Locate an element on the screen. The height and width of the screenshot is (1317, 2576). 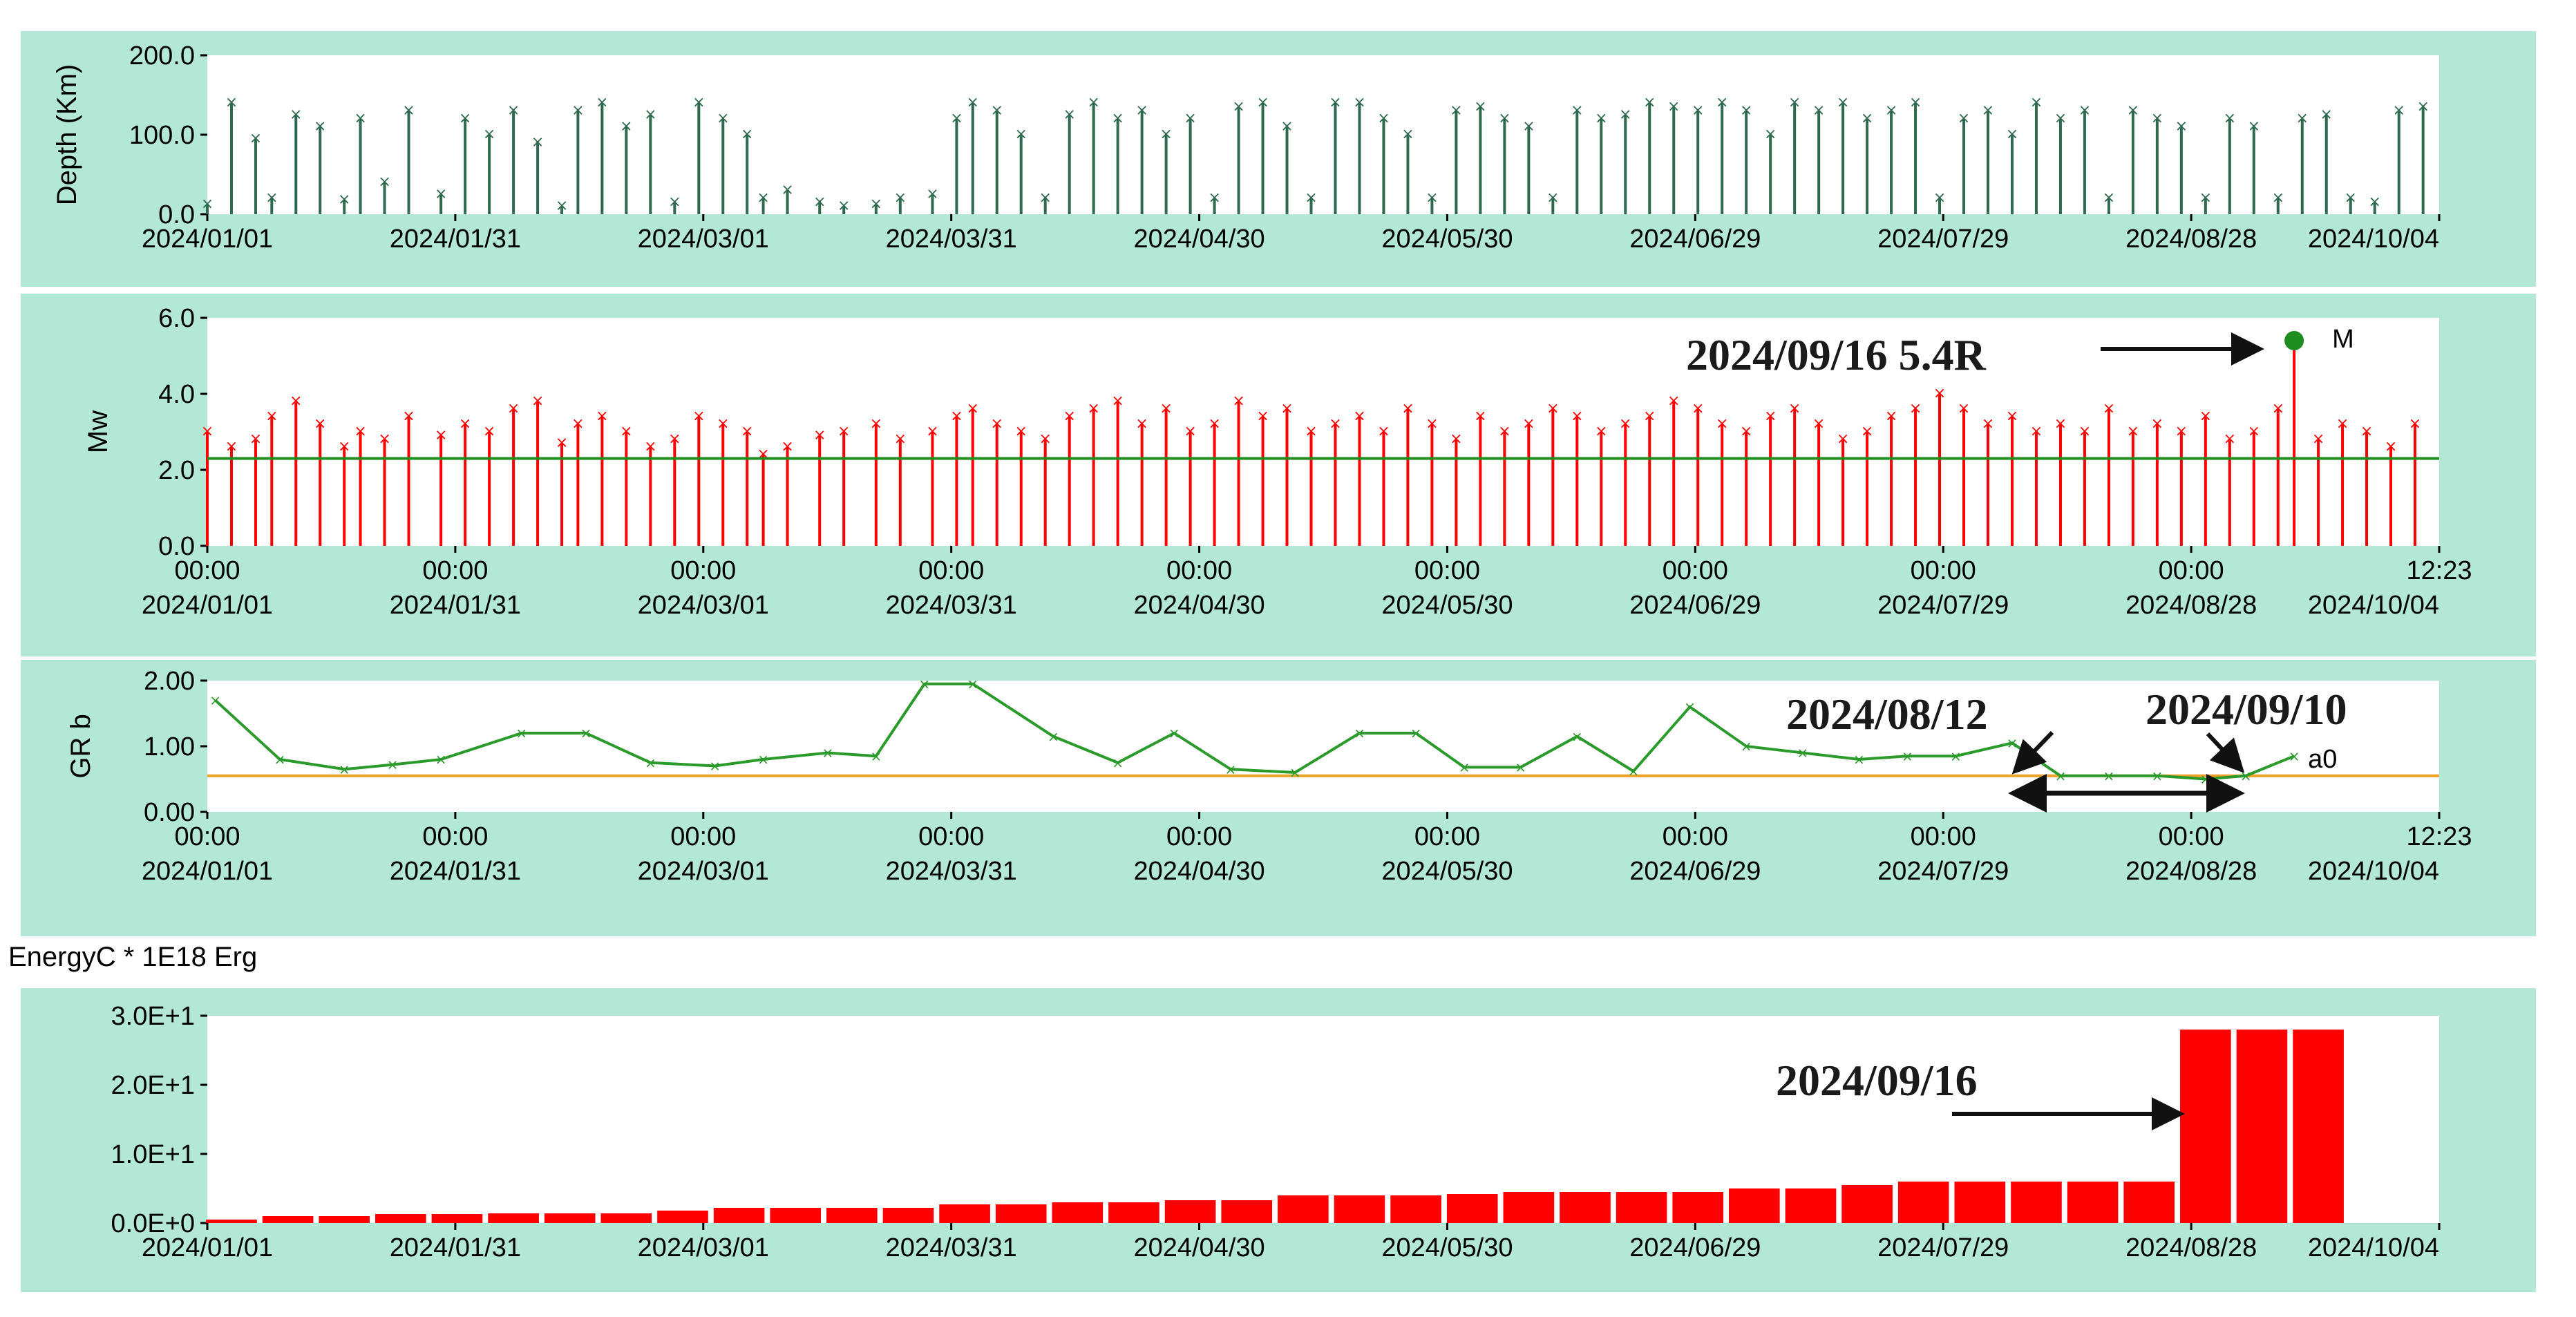
energy-x-tick-label: 2024/03/01 is located at coordinates (703, 1248).